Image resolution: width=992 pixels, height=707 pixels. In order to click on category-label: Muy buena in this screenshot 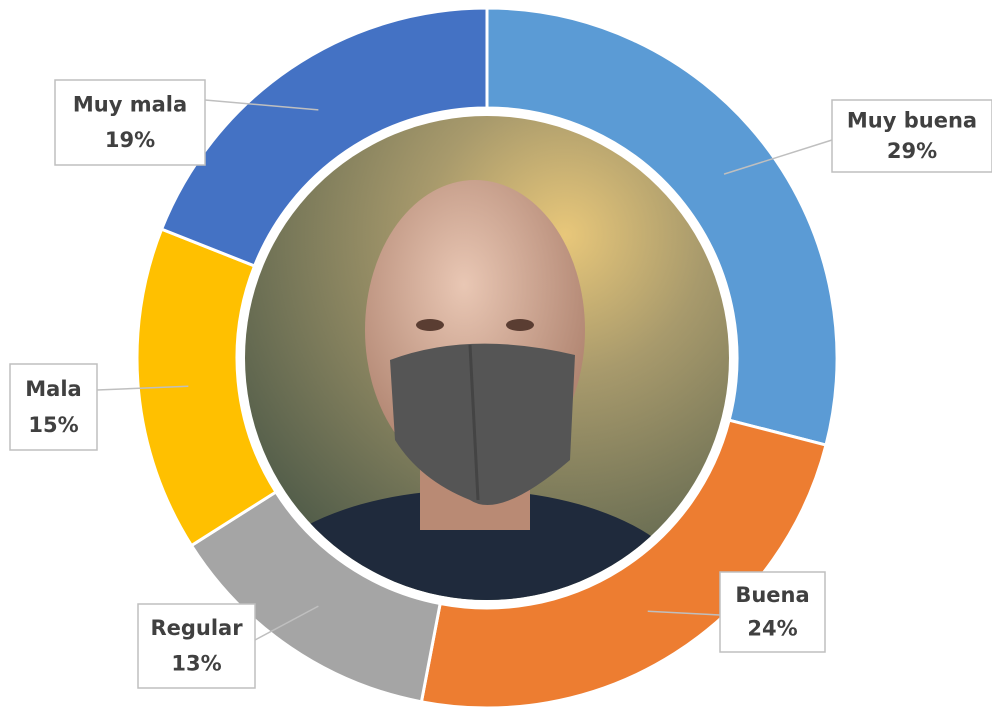, I will do `click(912, 121)`.